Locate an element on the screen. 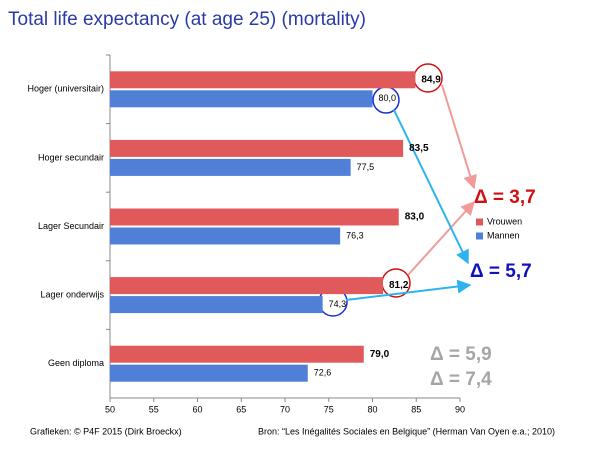 The width and height of the screenshot is (600, 450). footnote: Grafieken: © P4F 2015 (Dirk Broeckx) is located at coordinates (106, 431).